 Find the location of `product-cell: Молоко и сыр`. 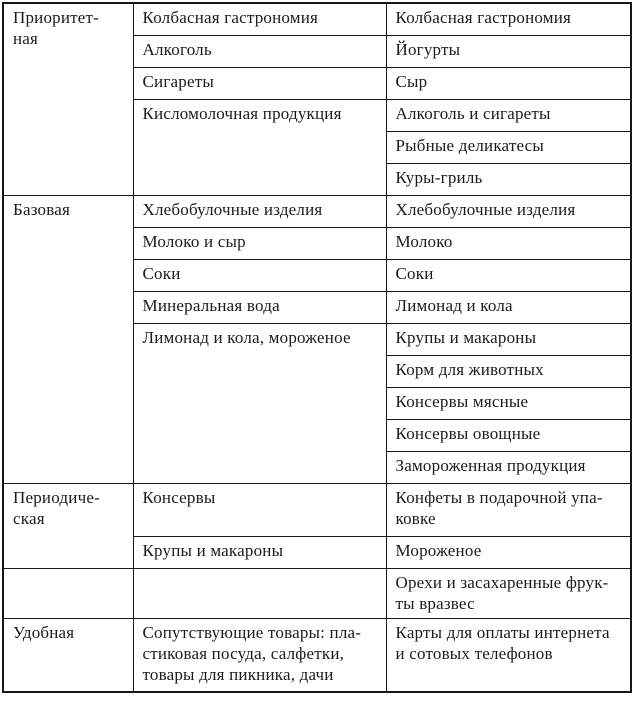

product-cell: Молоко и сыр is located at coordinates (259, 243).